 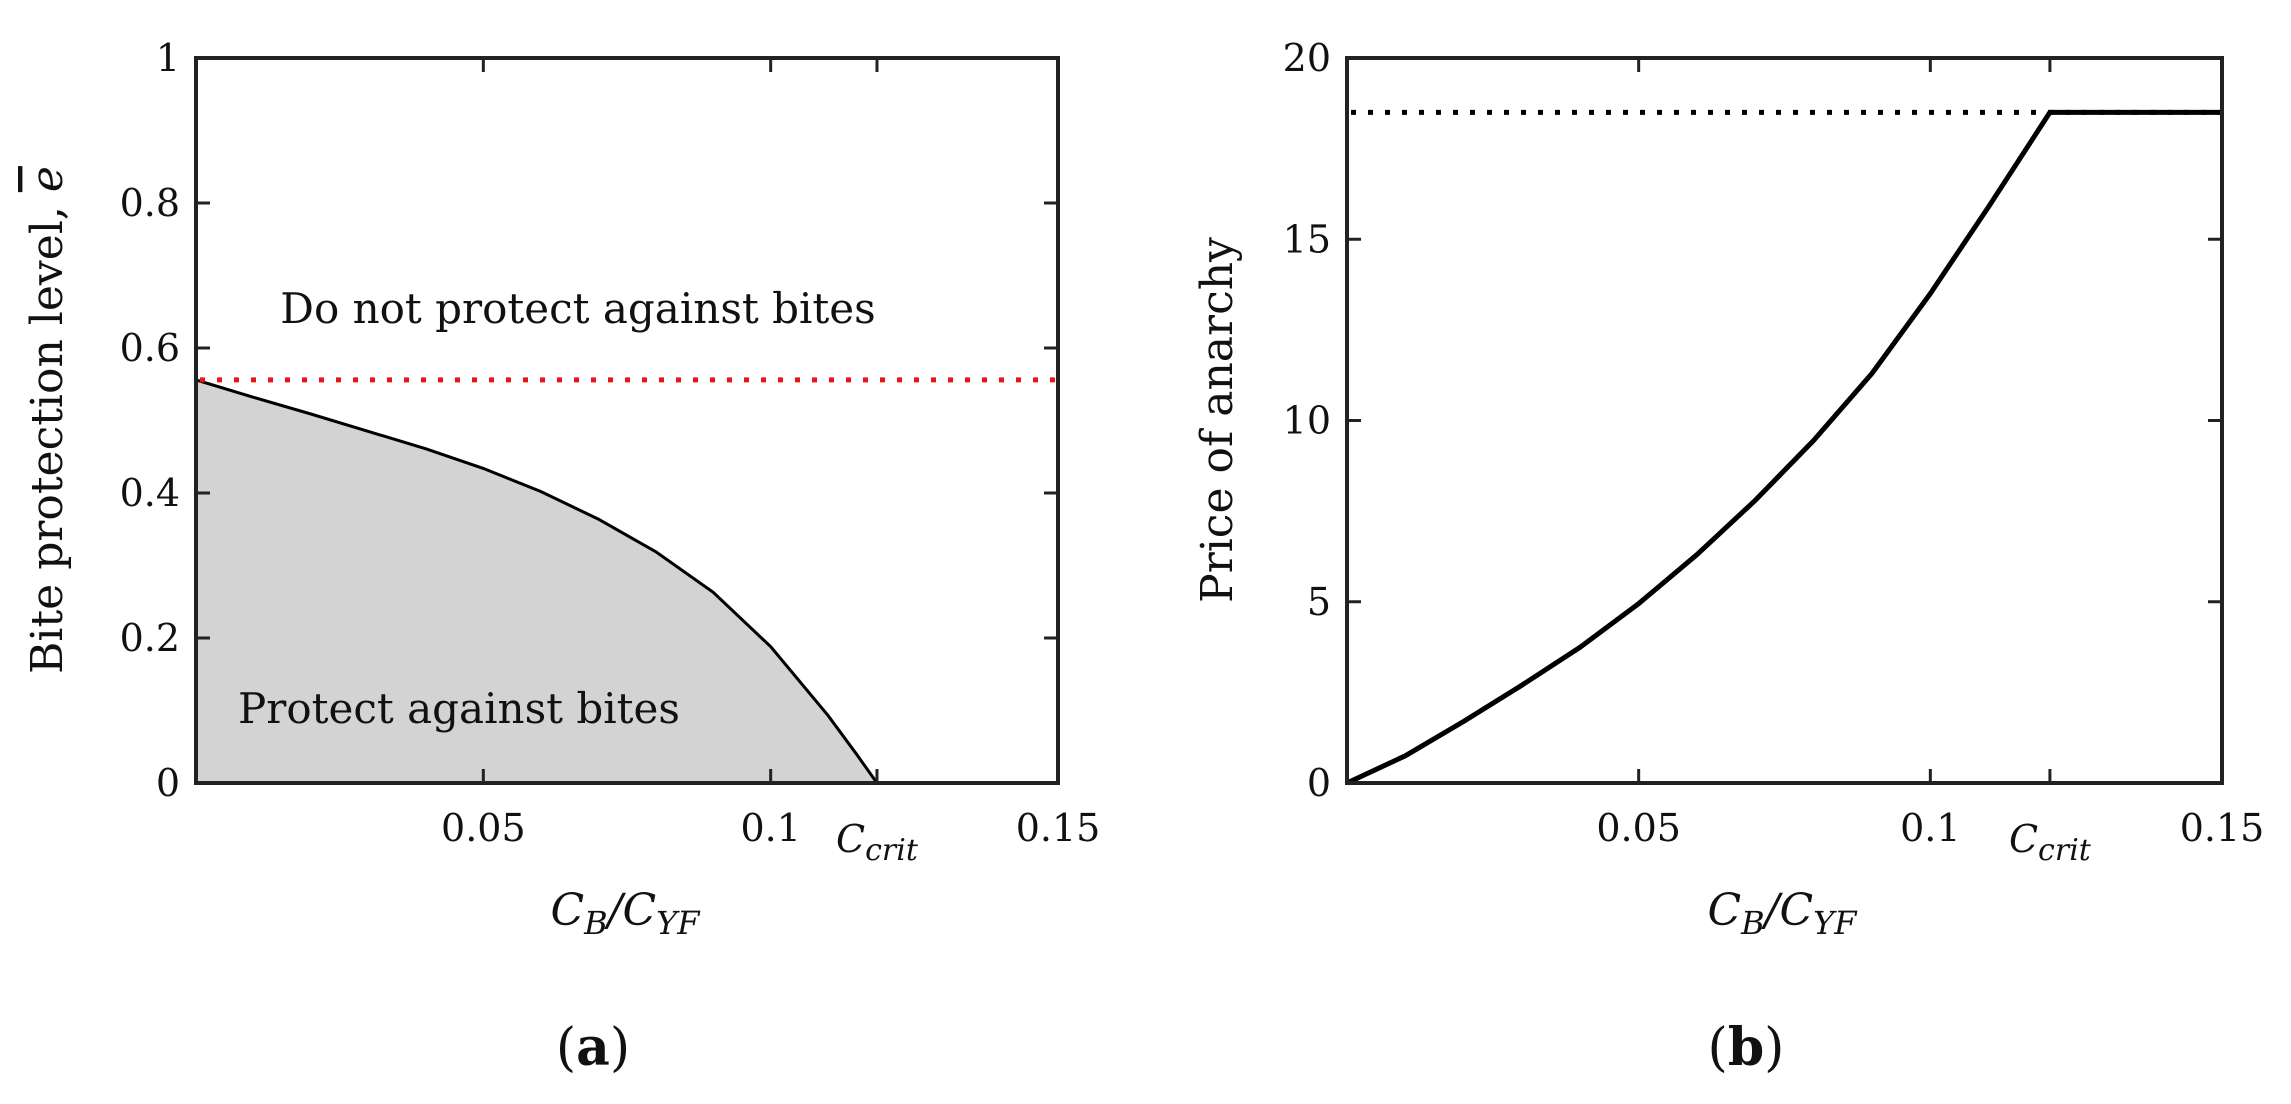 What do you see at coordinates (1307, 239) in the screenshot?
I see `y-tick-label-3: 15` at bounding box center [1307, 239].